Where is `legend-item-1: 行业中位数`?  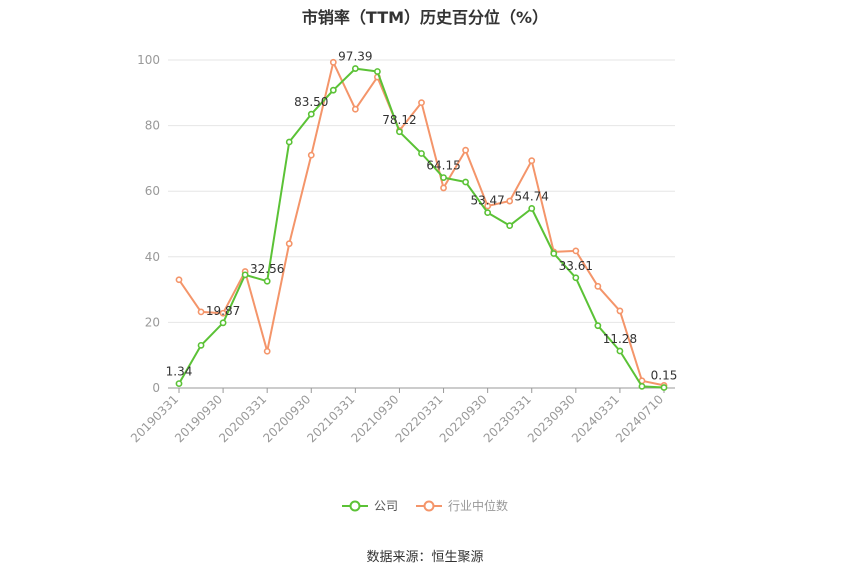 legend-item-1: 行业中位数 is located at coordinates (462, 505).